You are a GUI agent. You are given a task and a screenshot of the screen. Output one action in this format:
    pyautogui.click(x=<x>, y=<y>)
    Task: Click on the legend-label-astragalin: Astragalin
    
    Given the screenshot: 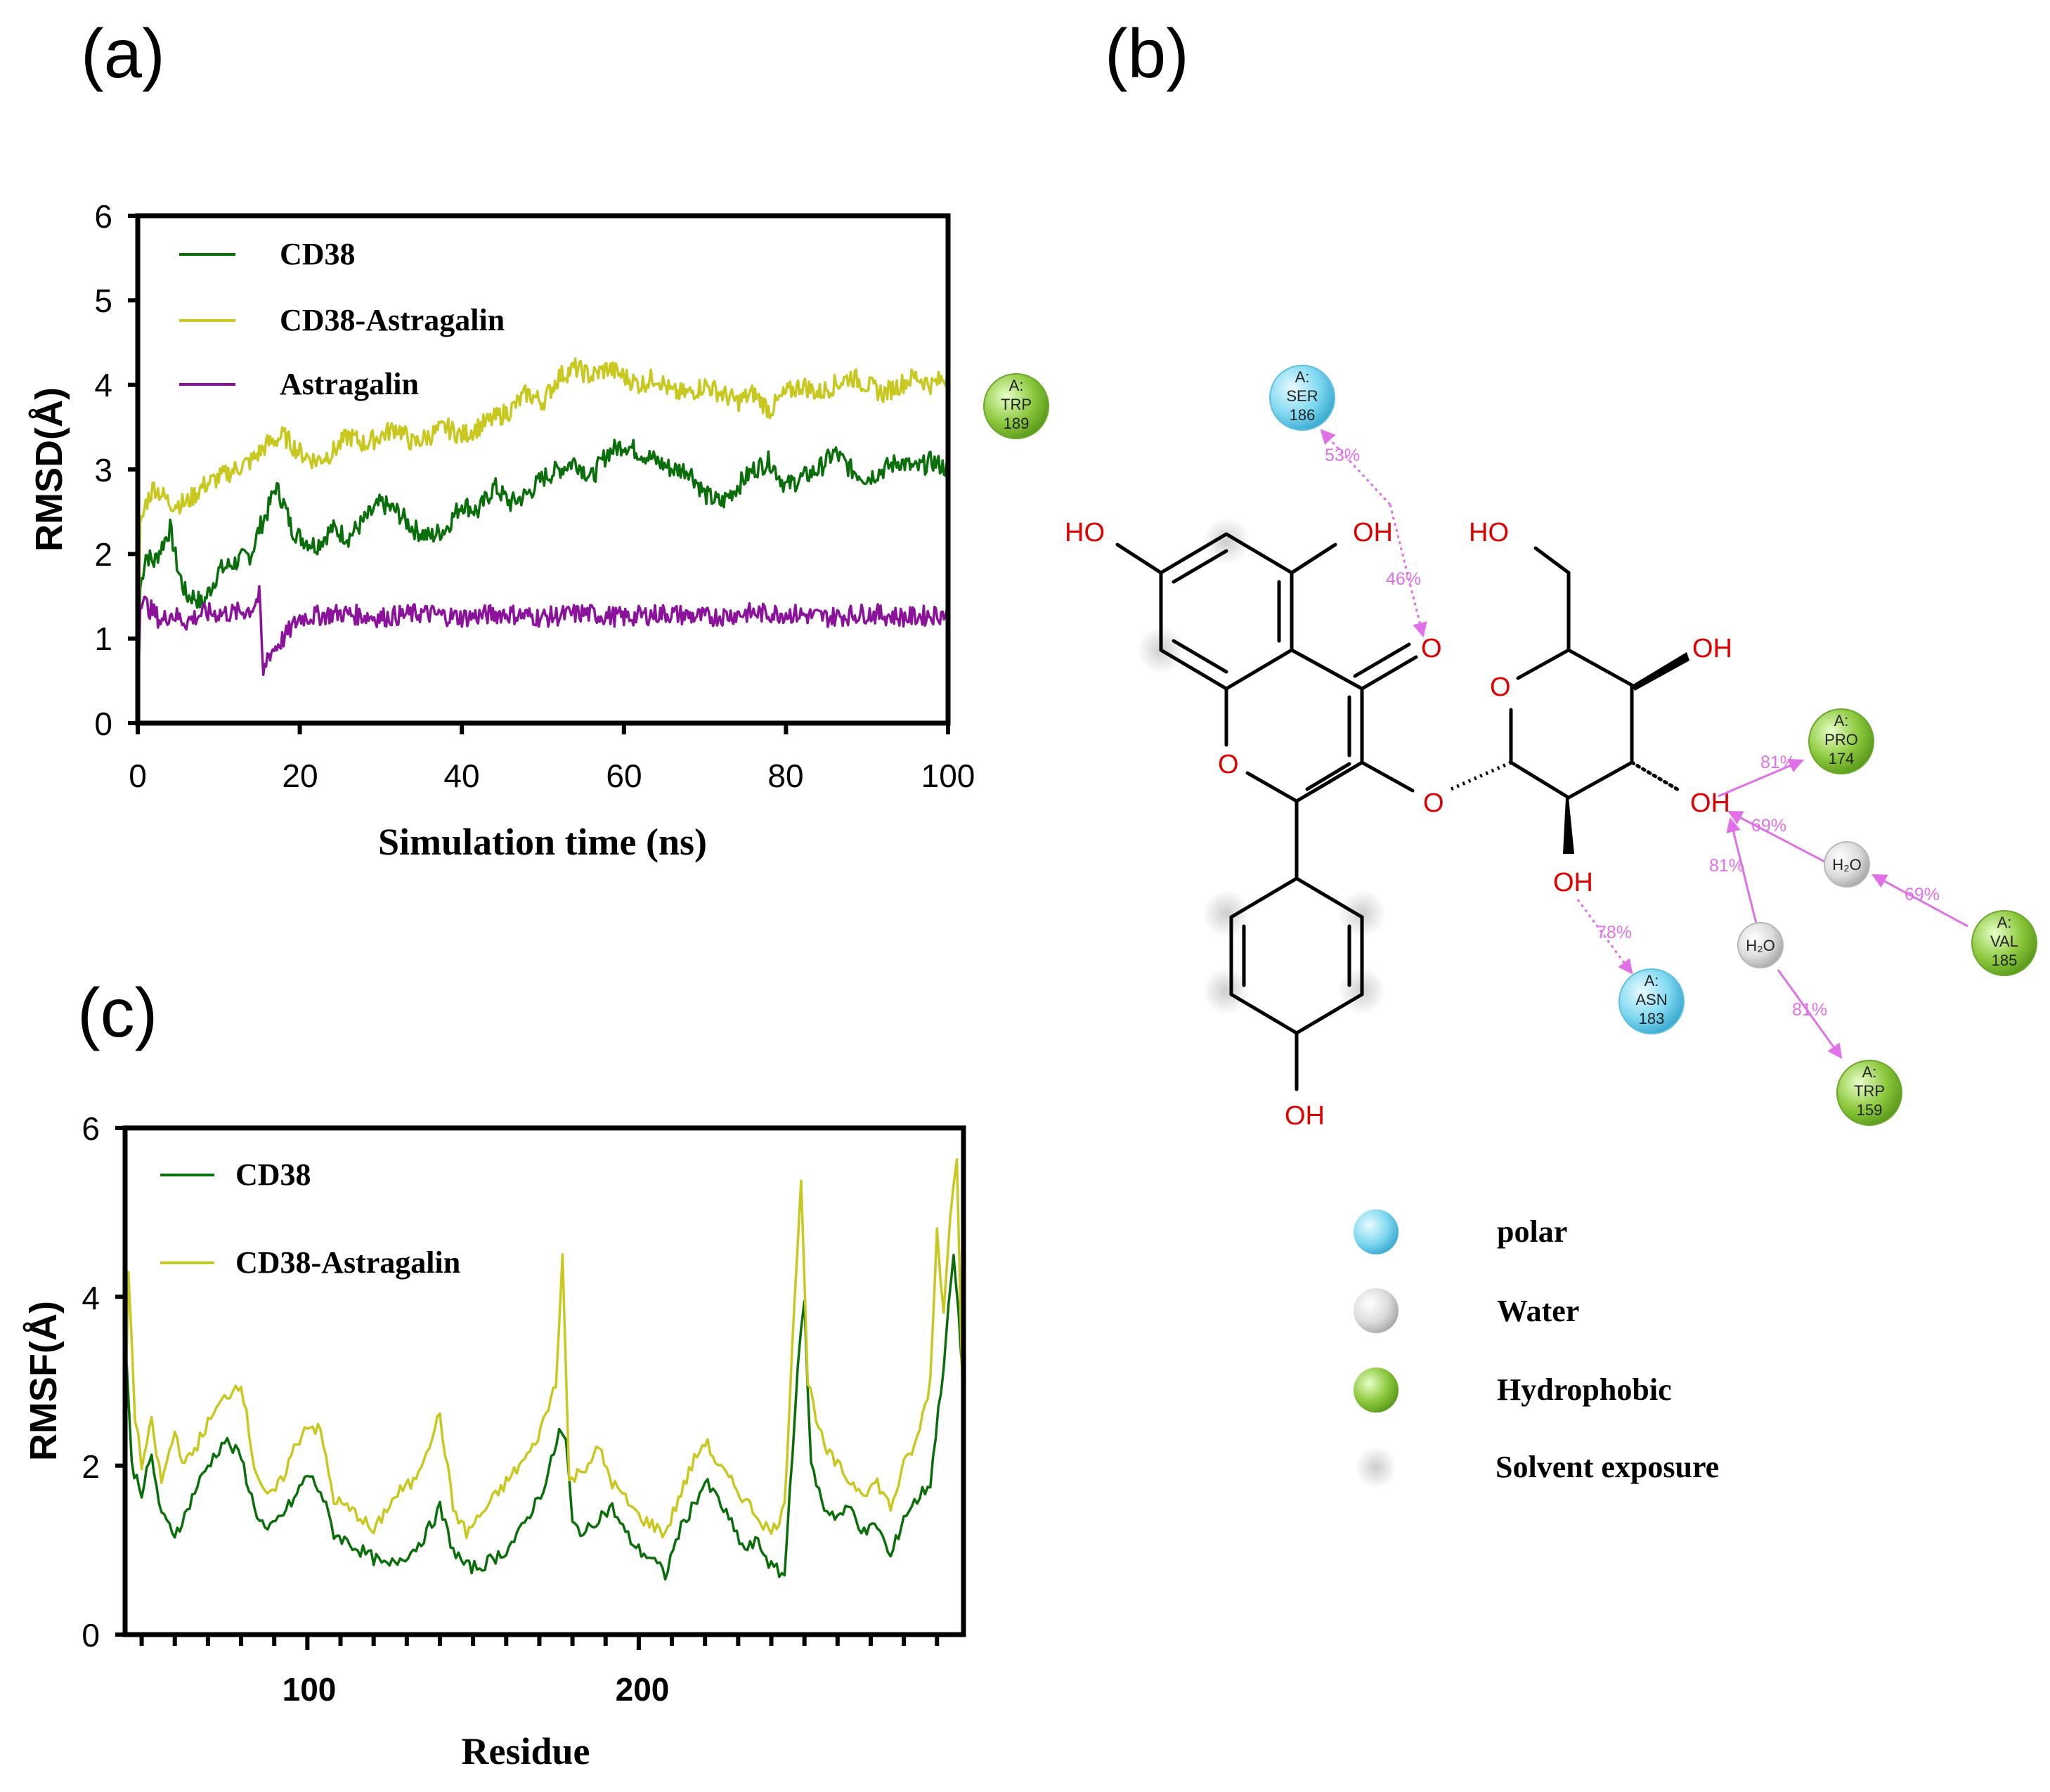 What is the action you would take?
    pyautogui.click(x=349, y=384)
    